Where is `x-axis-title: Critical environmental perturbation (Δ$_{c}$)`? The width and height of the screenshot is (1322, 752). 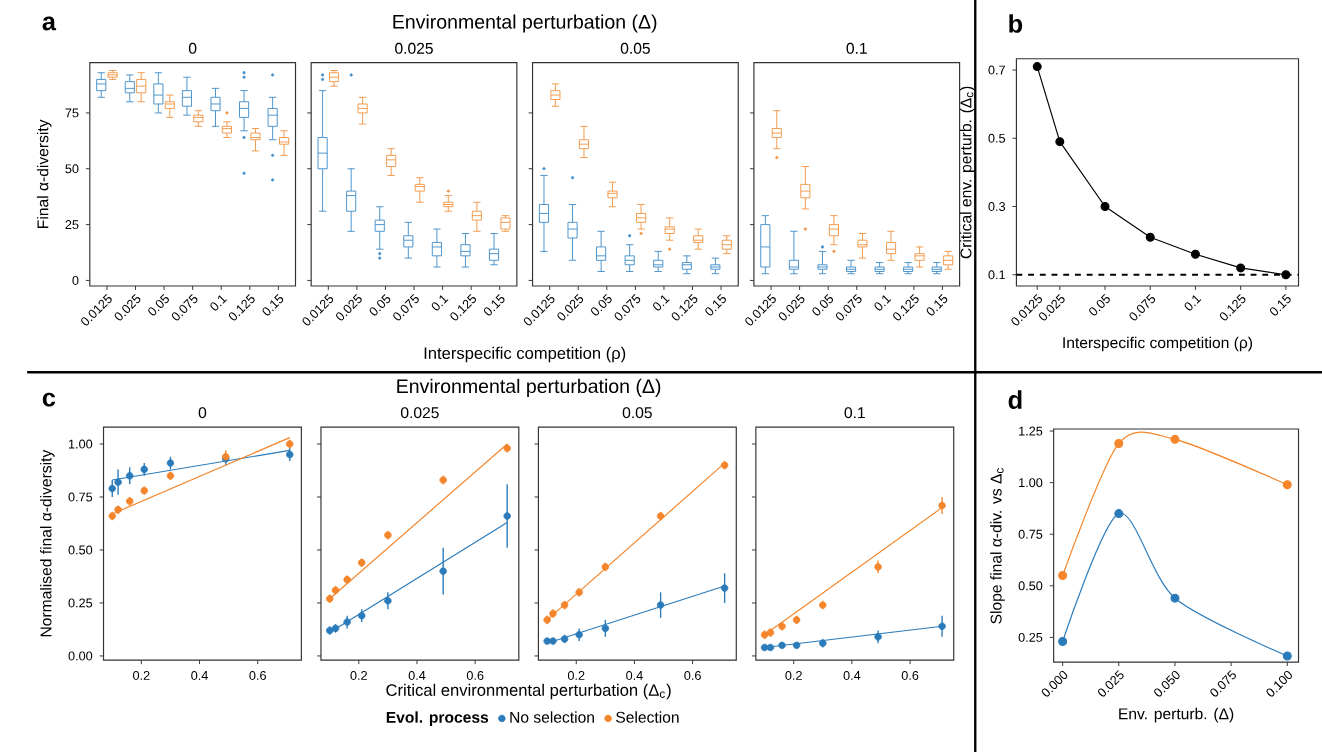
x-axis-title: Critical environmental perturbation (Δ$_{c}$) is located at coordinates (528, 691).